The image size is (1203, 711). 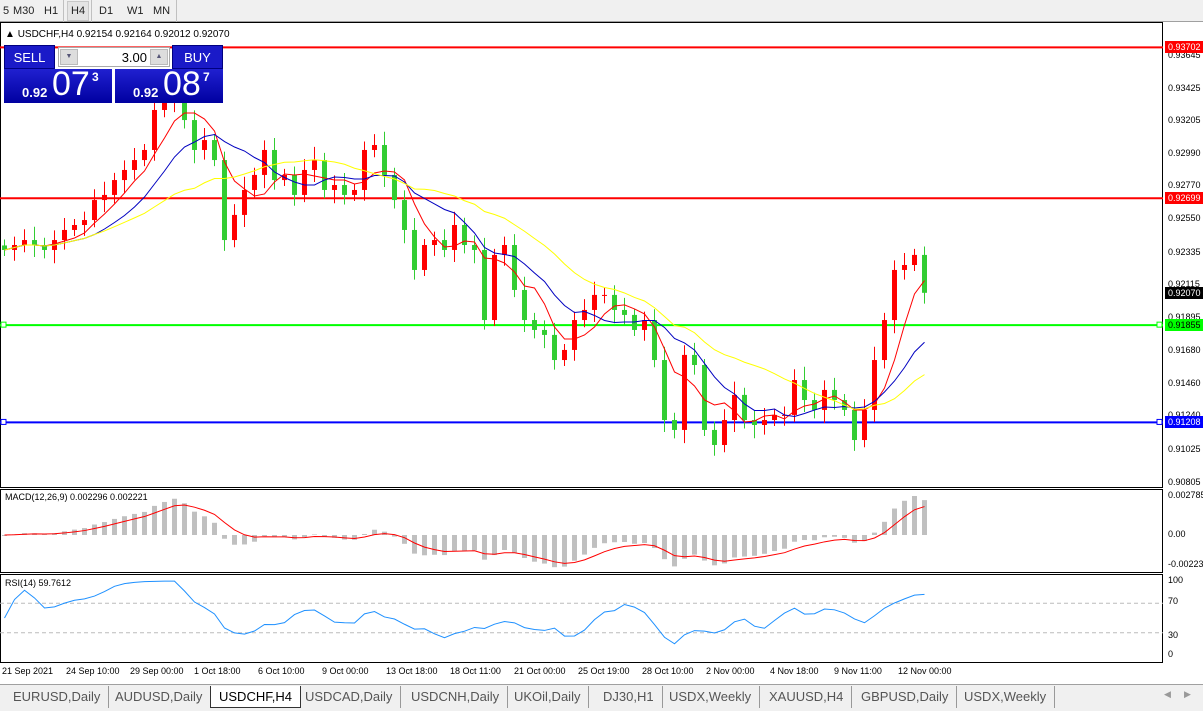 What do you see at coordinates (581, 618) in the screenshot?
I see `rsi-pane-border` at bounding box center [581, 618].